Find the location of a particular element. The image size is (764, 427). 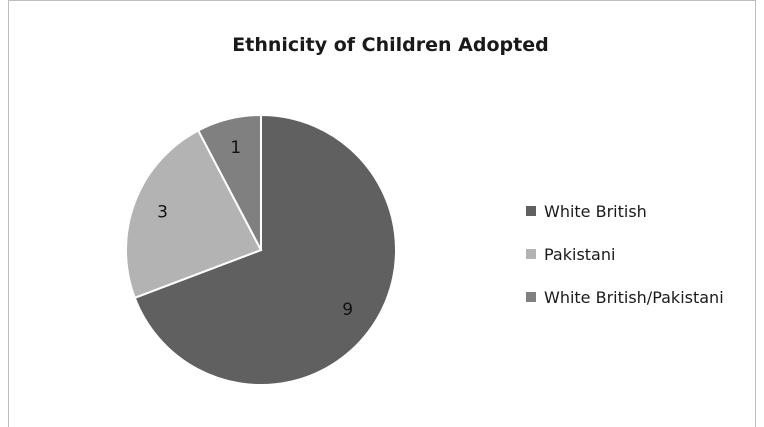

chart-title: Ethnicity of Children Adopted is located at coordinates (390, 45).